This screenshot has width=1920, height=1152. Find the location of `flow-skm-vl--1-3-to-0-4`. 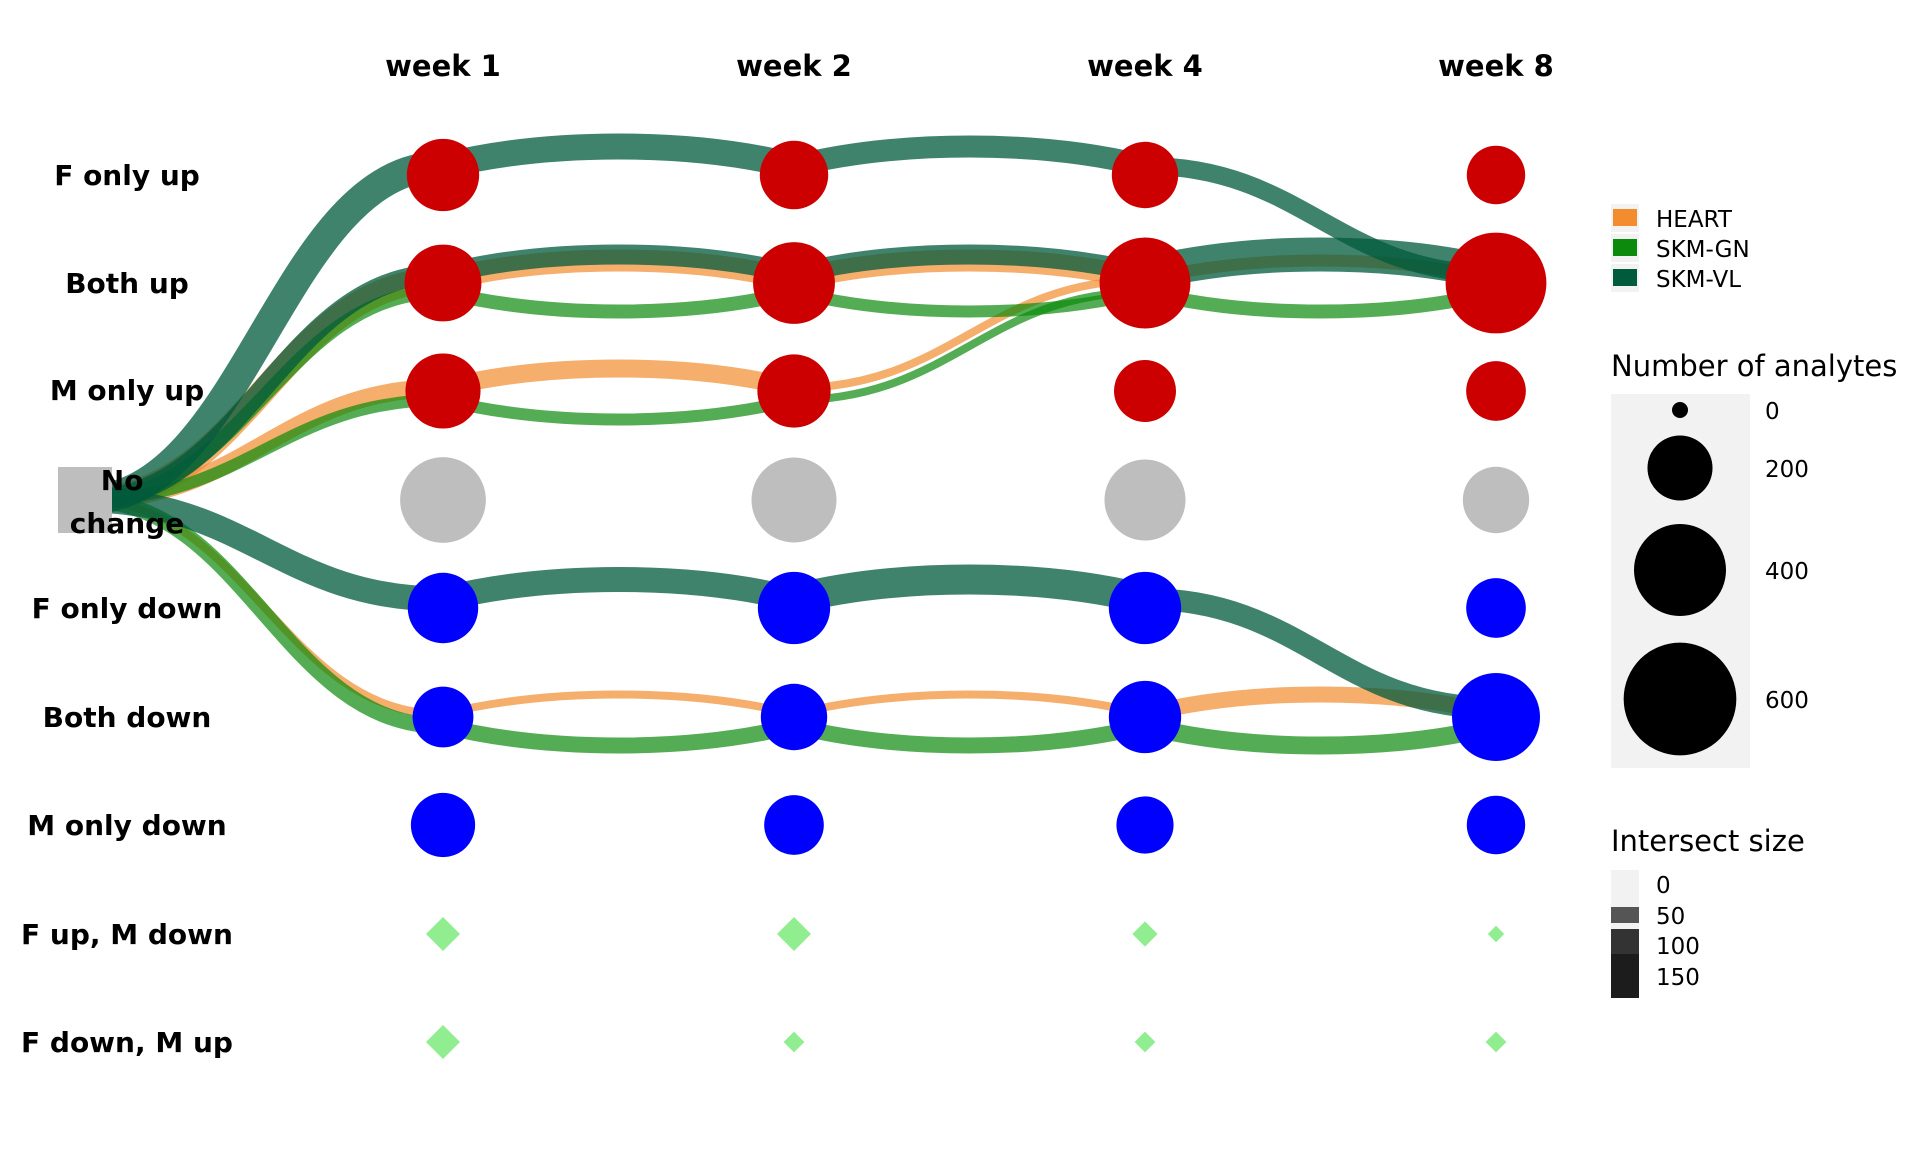

flow-skm-vl--1-3-to-0-4 is located at coordinates (264, 549).